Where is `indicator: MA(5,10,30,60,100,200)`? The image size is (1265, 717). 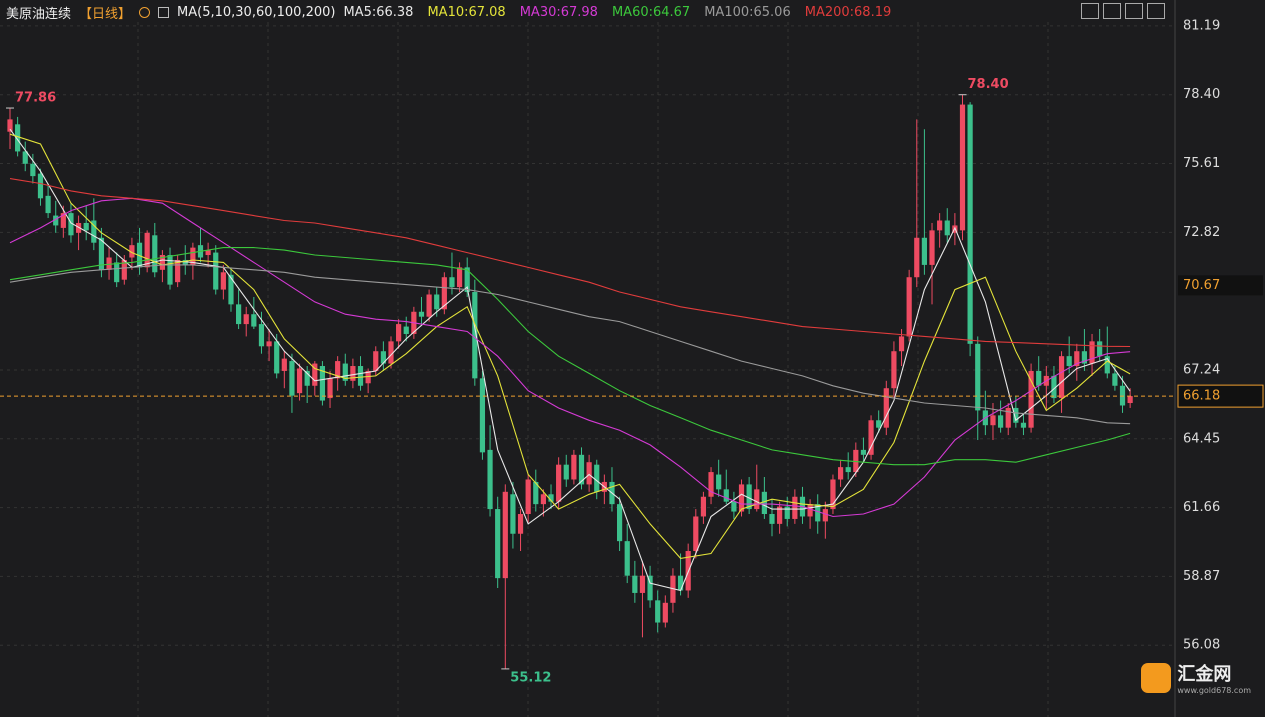 indicator: MA(5,10,30,60,100,200) is located at coordinates (256, 12).